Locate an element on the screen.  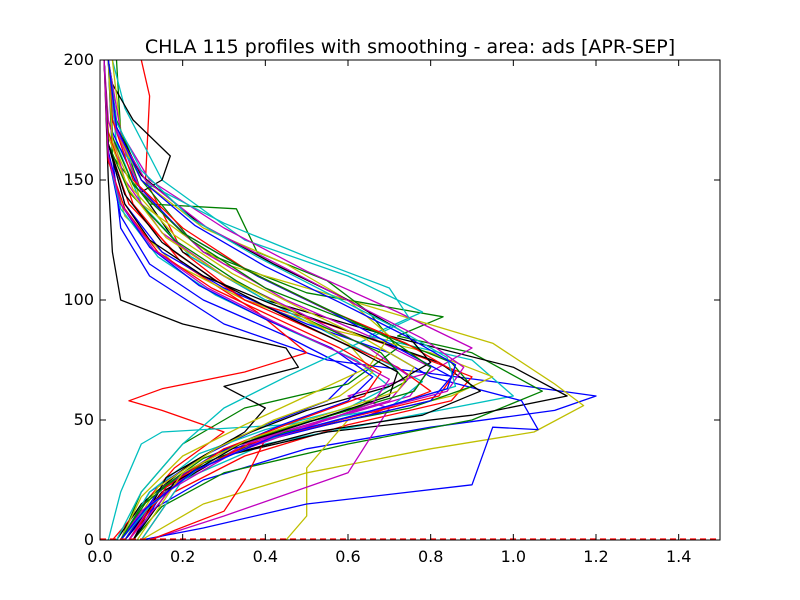
x-tick-label: 1.2 is located at coordinates (595, 556).